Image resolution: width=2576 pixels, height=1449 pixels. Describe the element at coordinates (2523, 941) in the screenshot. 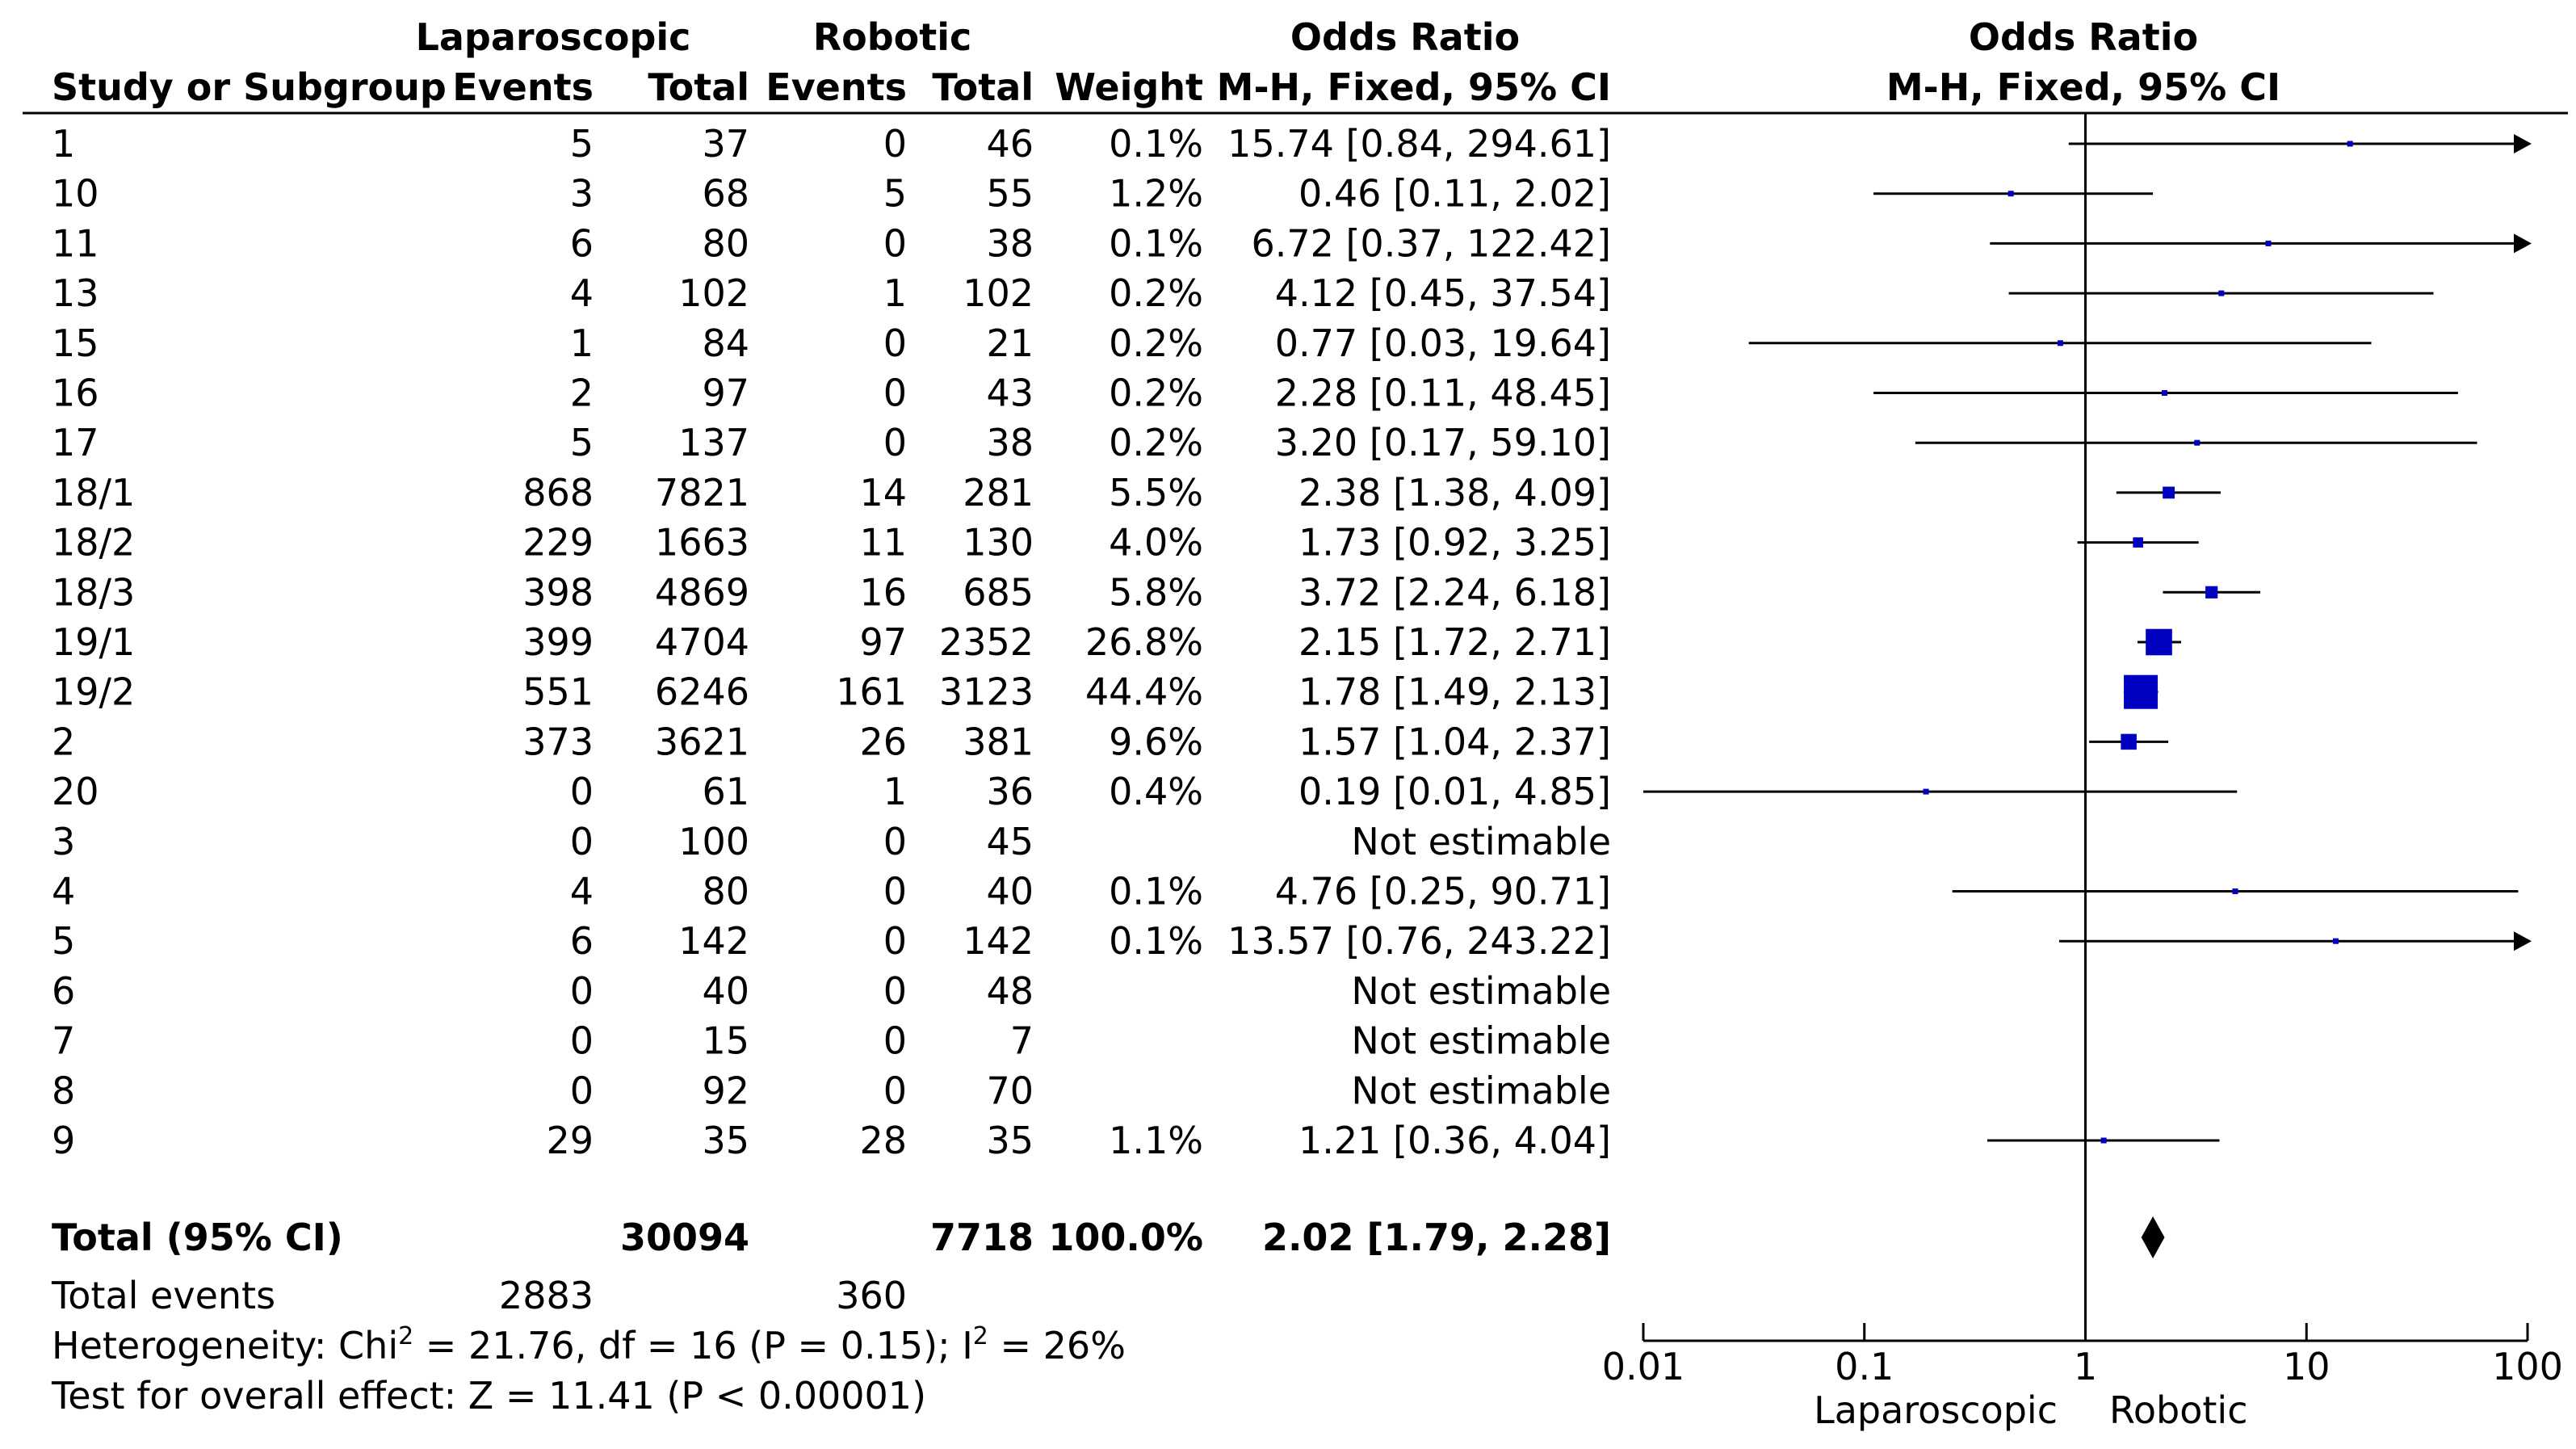

I see `ci-arrow-right` at that location.